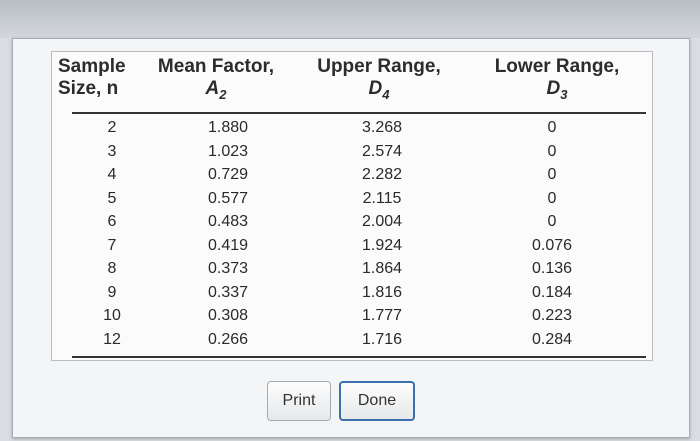 This screenshot has width=700, height=441. Describe the element at coordinates (228, 127) in the screenshot. I see `cell-mean-factor: 1.880` at that location.